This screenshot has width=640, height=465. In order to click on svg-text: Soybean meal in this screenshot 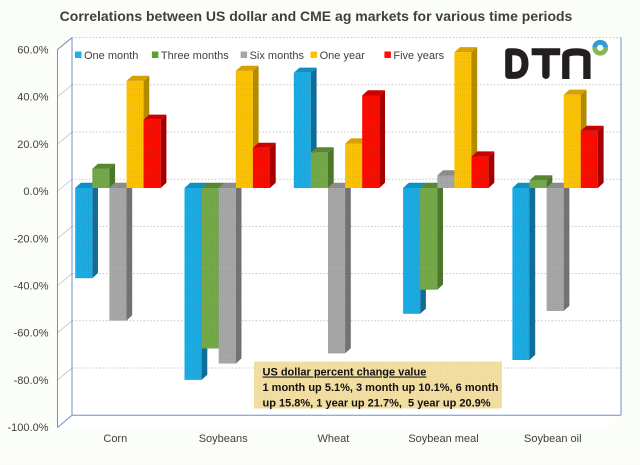, I will do `click(443, 439)`.